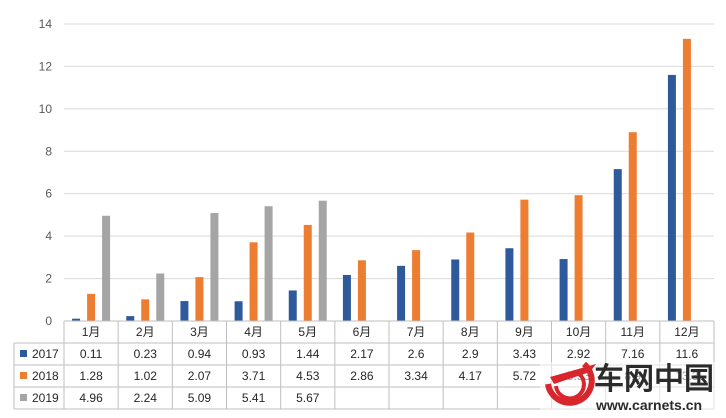  I want to click on category-label: 8月, so click(470, 332).